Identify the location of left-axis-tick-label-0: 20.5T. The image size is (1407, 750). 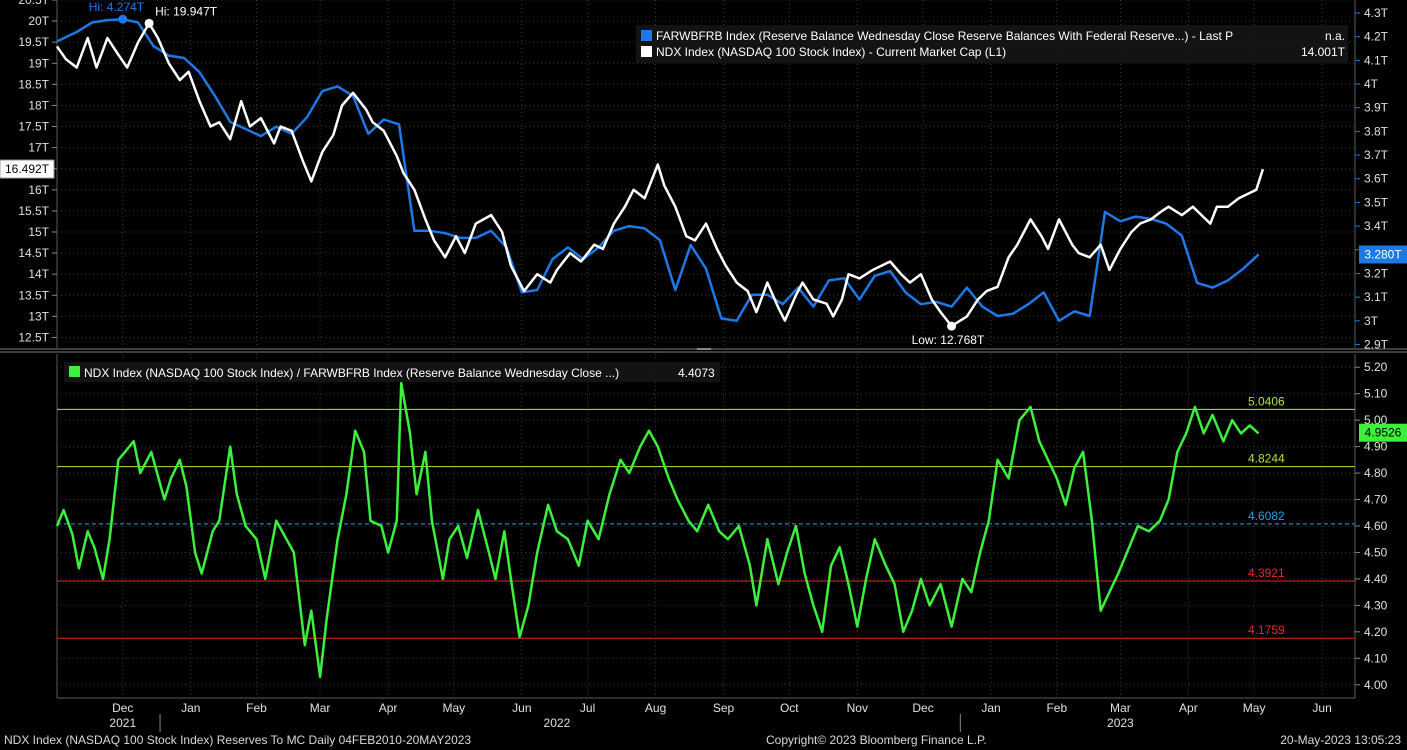
(33, 3).